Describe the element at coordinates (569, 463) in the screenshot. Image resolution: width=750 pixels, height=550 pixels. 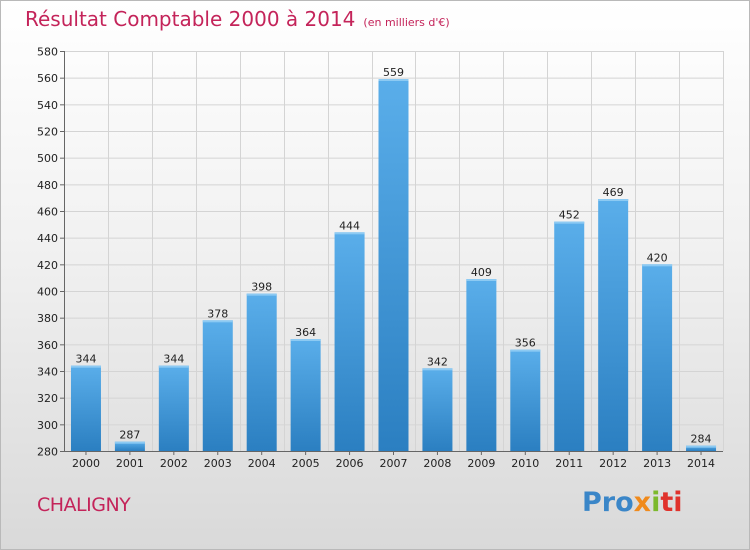
I see `x-tick-label: 2011` at that location.